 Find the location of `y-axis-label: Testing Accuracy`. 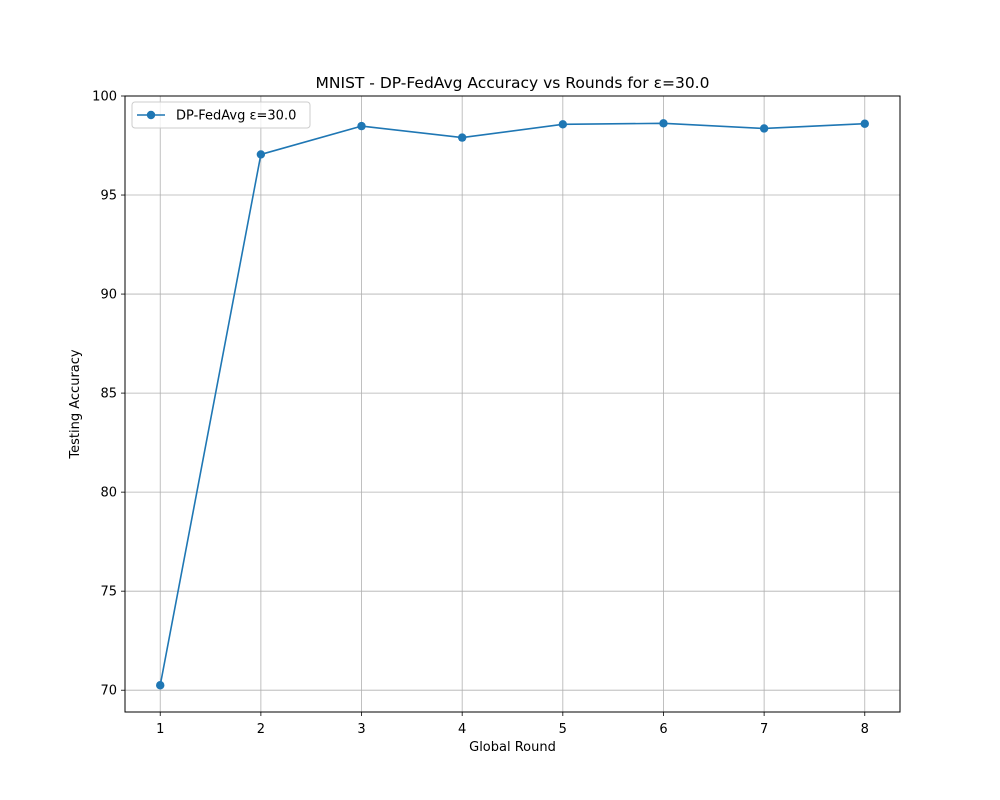

y-axis-label: Testing Accuracy is located at coordinates (75, 404).